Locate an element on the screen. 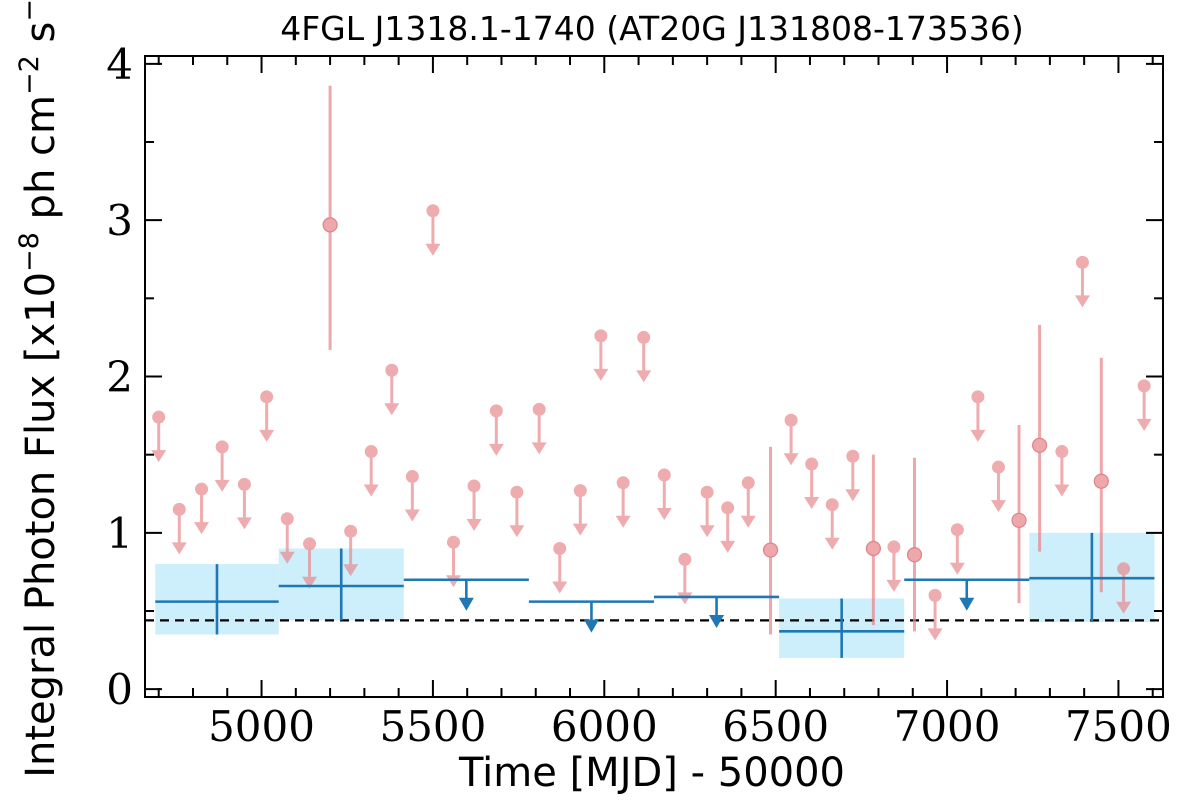  y-tick-label: 4 is located at coordinates (119, 64).